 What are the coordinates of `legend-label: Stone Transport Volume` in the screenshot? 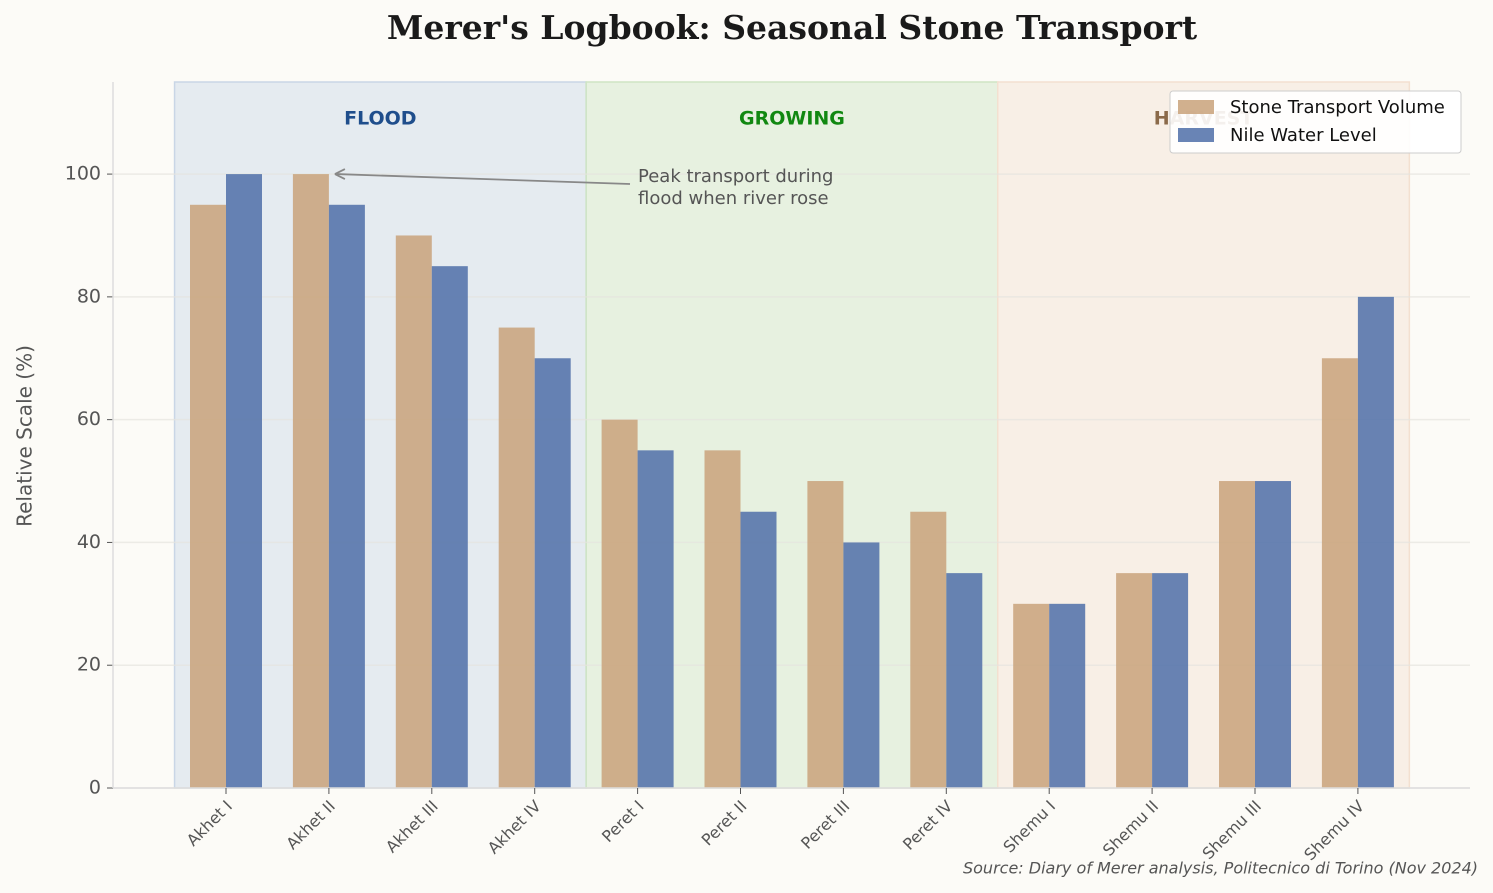 It's located at (1337, 107).